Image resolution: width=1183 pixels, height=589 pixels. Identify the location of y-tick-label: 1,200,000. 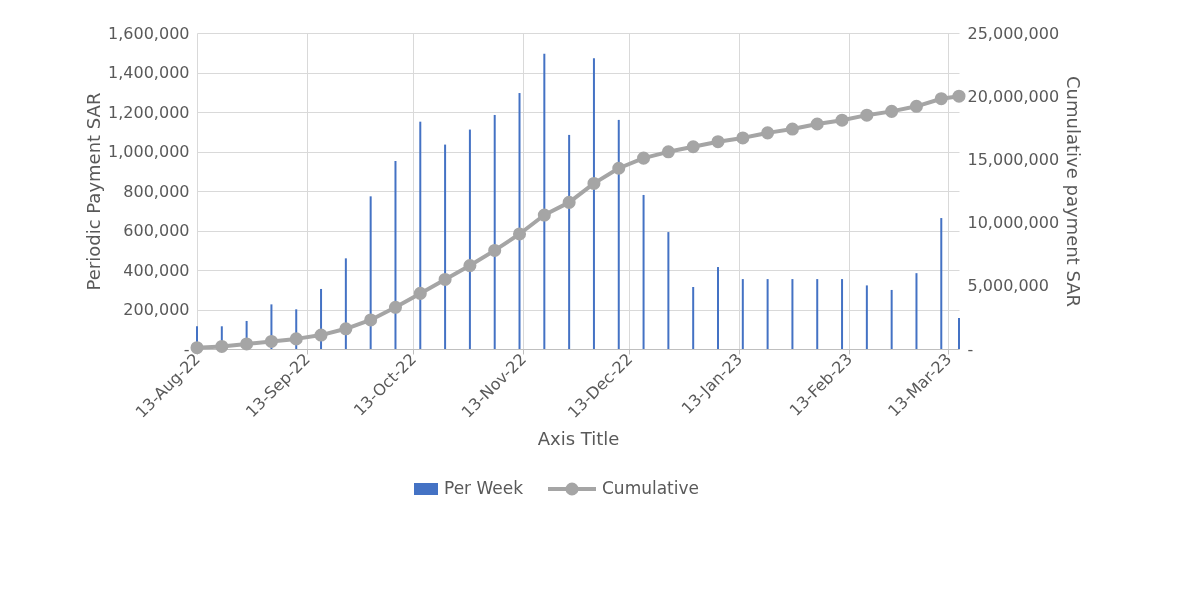
(149, 112).